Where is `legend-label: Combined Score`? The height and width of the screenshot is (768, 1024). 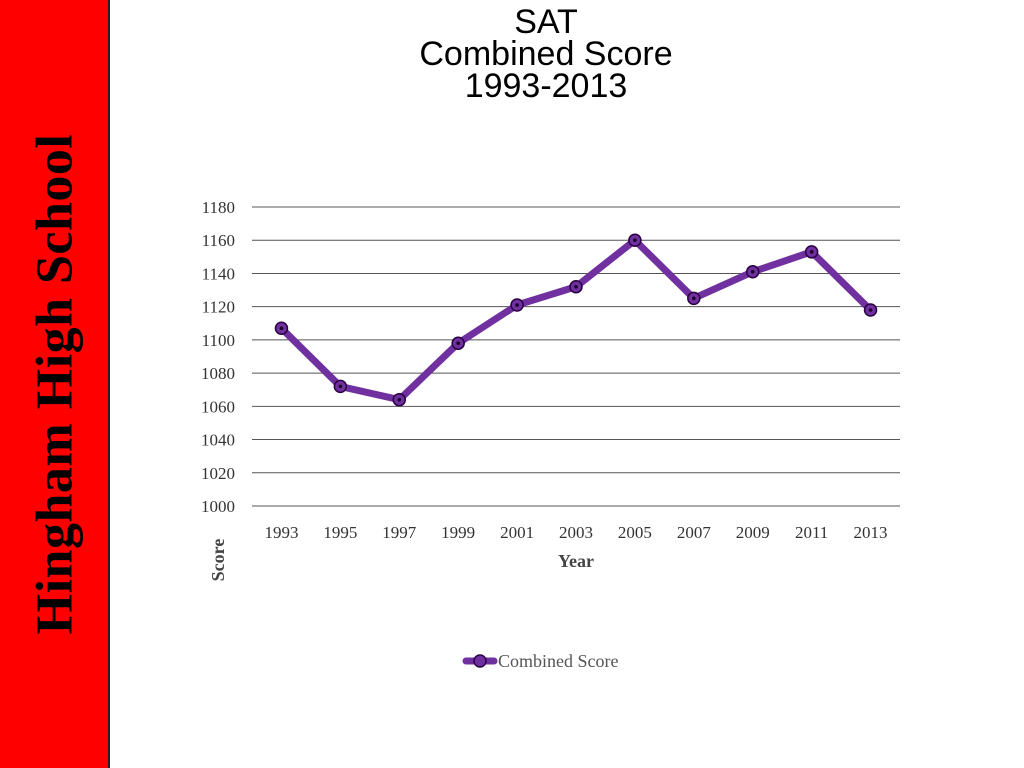 legend-label: Combined Score is located at coordinates (558, 661).